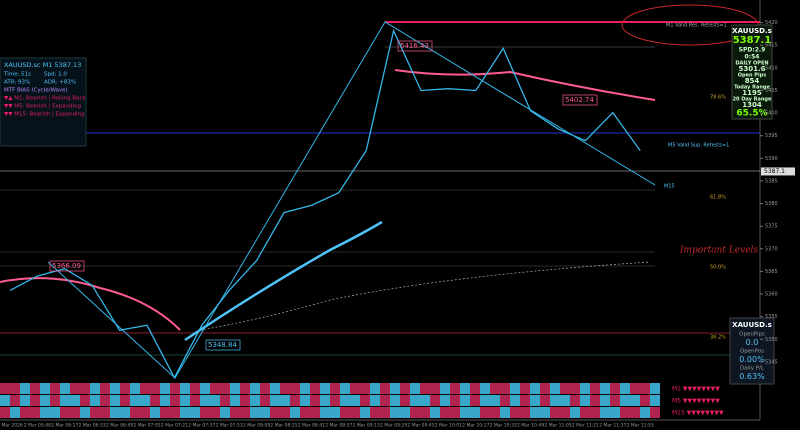 The width and height of the screenshot is (800, 430). Describe the element at coordinates (752, 325) in the screenshot. I see `panel-title: XAUUSD.s` at that location.